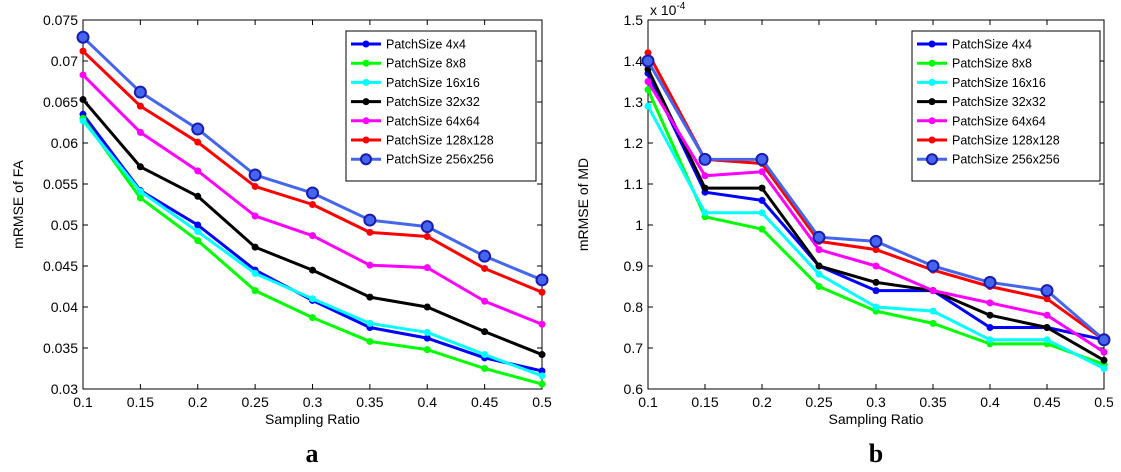 This screenshot has width=1121, height=472. What do you see at coordinates (818, 402) in the screenshot?
I see `chart-b-x-tick-label: 0.25` at bounding box center [818, 402].